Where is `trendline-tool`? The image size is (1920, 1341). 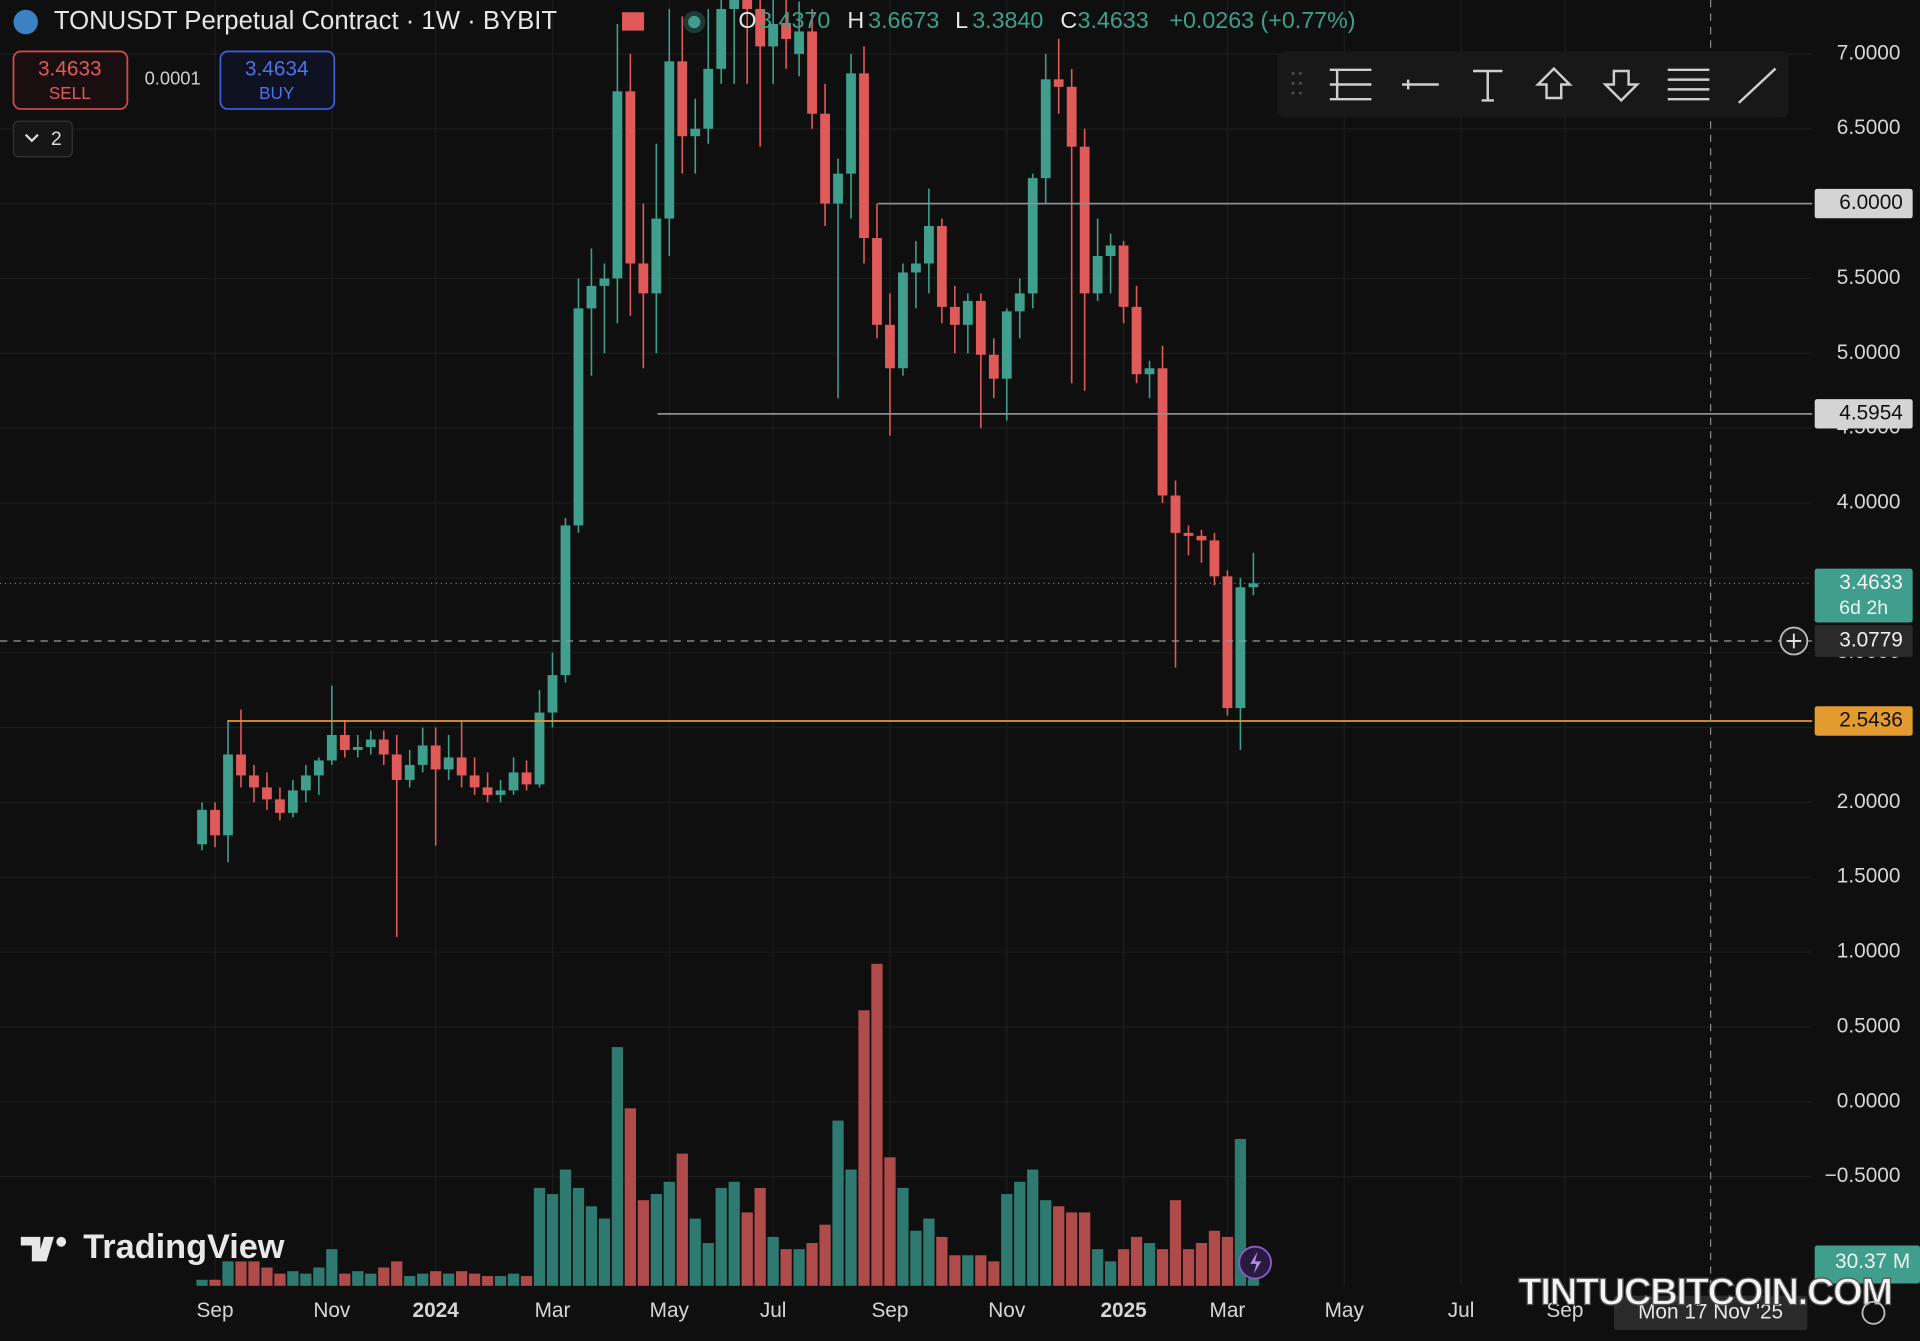 trendline-tool is located at coordinates (1757, 85).